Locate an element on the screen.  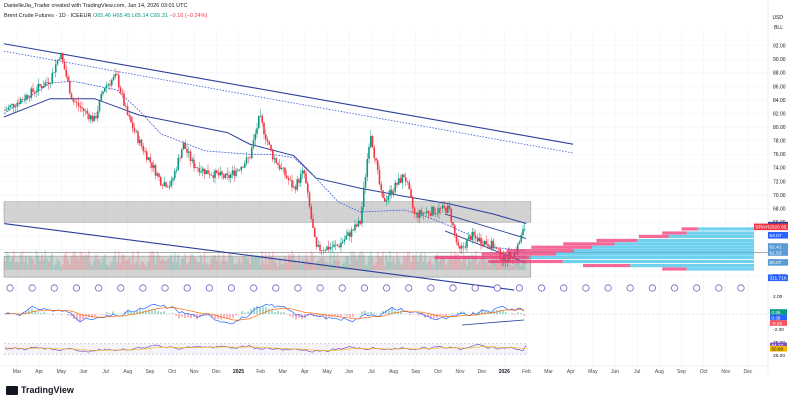
time-tick-label: Aug is located at coordinates (127, 372).